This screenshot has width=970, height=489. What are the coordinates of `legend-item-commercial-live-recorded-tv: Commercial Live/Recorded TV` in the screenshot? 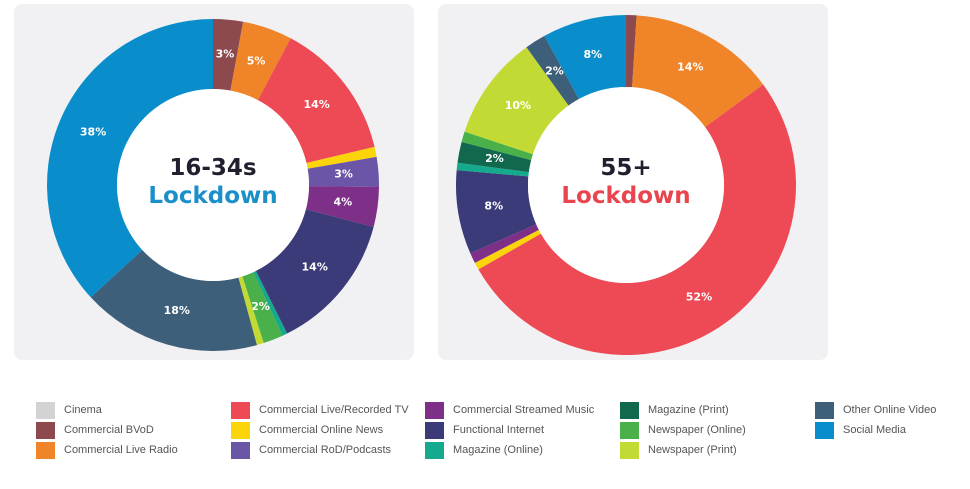 It's located at (320, 410).